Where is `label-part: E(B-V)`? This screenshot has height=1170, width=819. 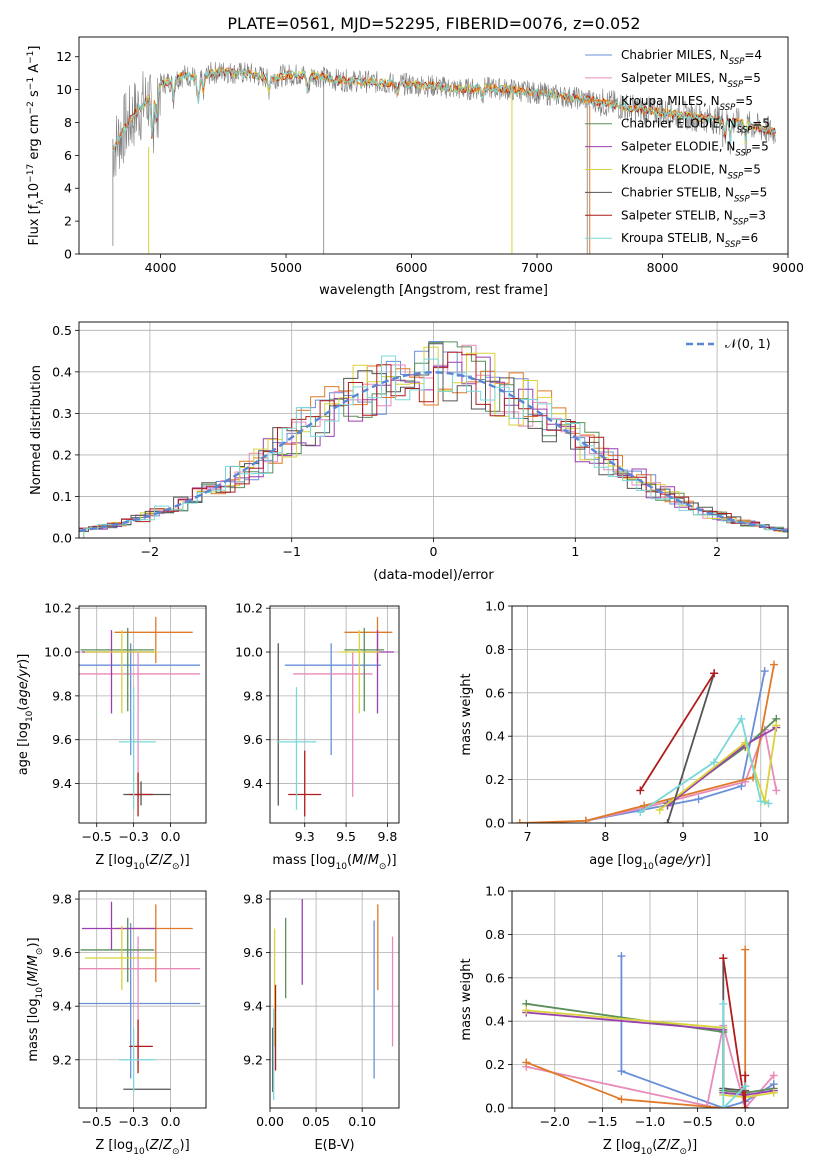
label-part: E(B-V) is located at coordinates (334, 1145).